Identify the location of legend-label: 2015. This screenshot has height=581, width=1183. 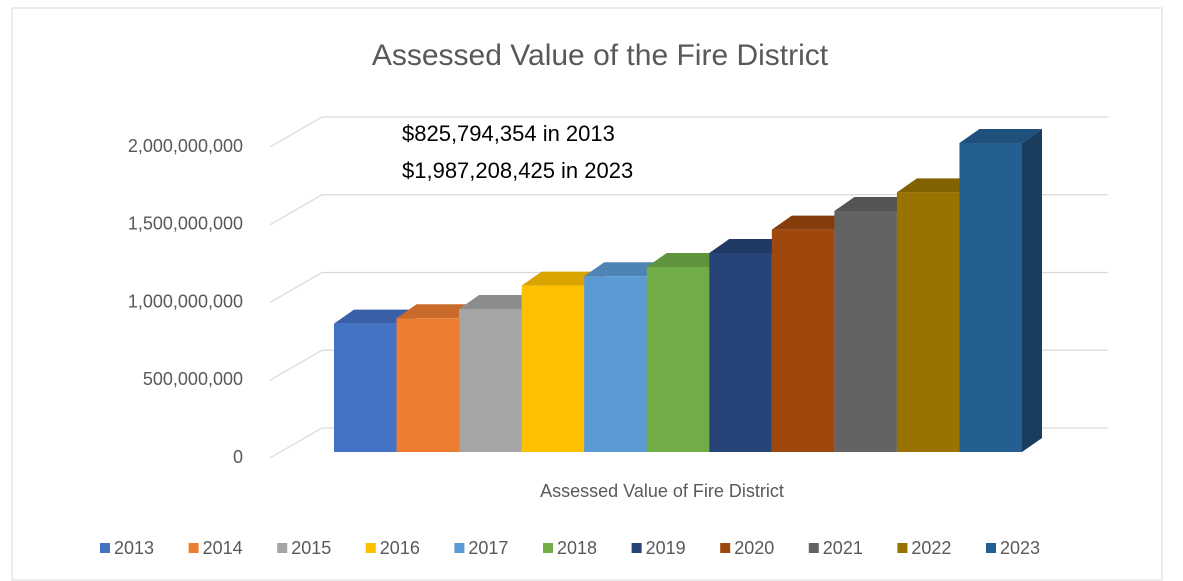
(311, 548).